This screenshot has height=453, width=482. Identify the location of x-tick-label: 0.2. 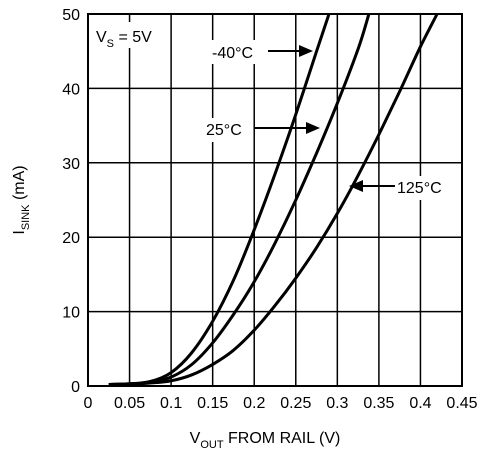
(254, 403).